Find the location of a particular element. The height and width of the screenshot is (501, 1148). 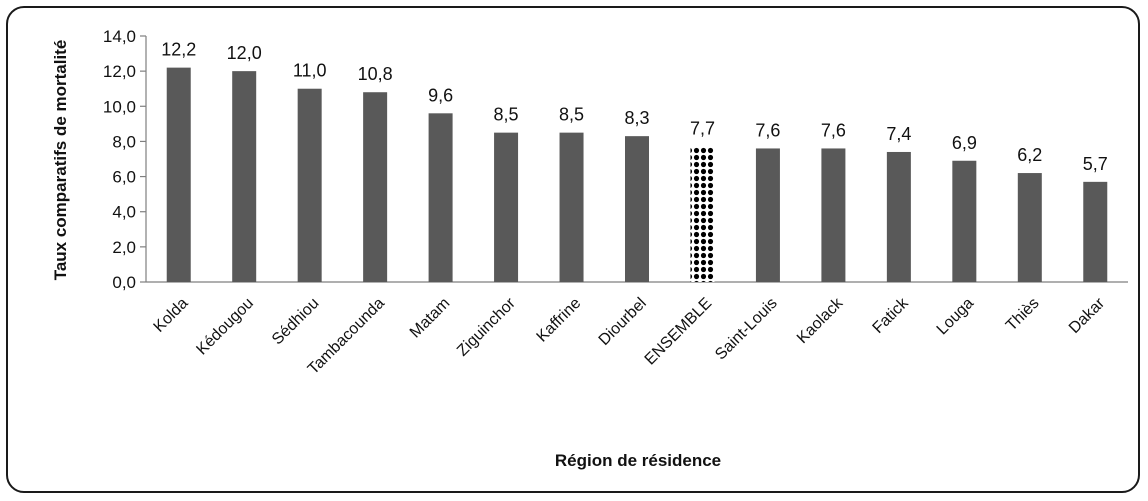

category-label: Sédhiou is located at coordinates (296, 322).